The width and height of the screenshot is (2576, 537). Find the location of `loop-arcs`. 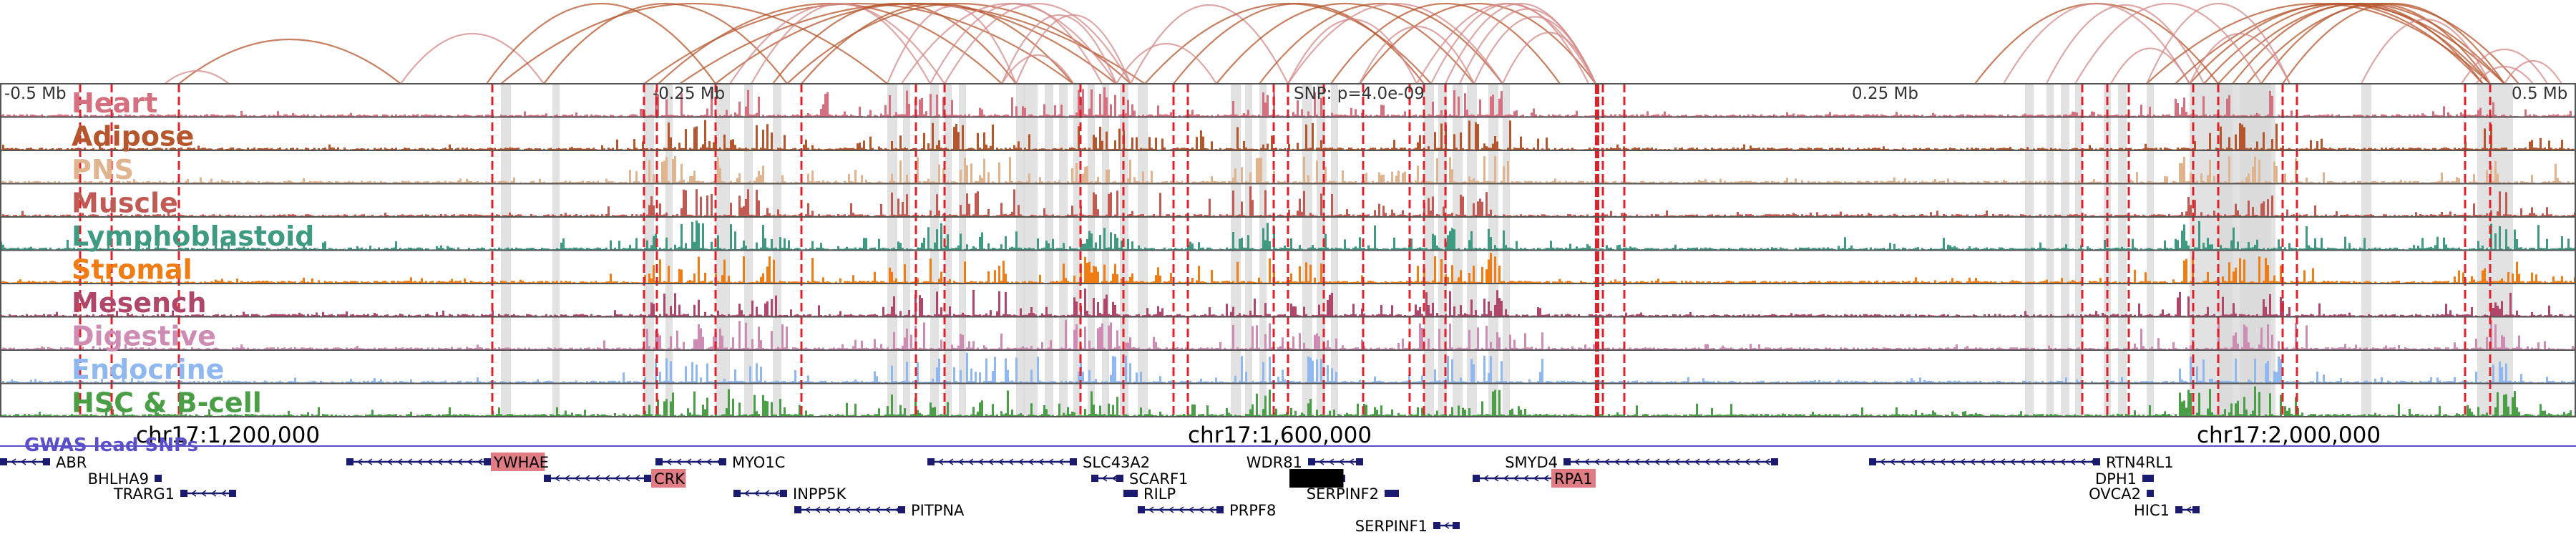

loop-arcs is located at coordinates (1363, 43).